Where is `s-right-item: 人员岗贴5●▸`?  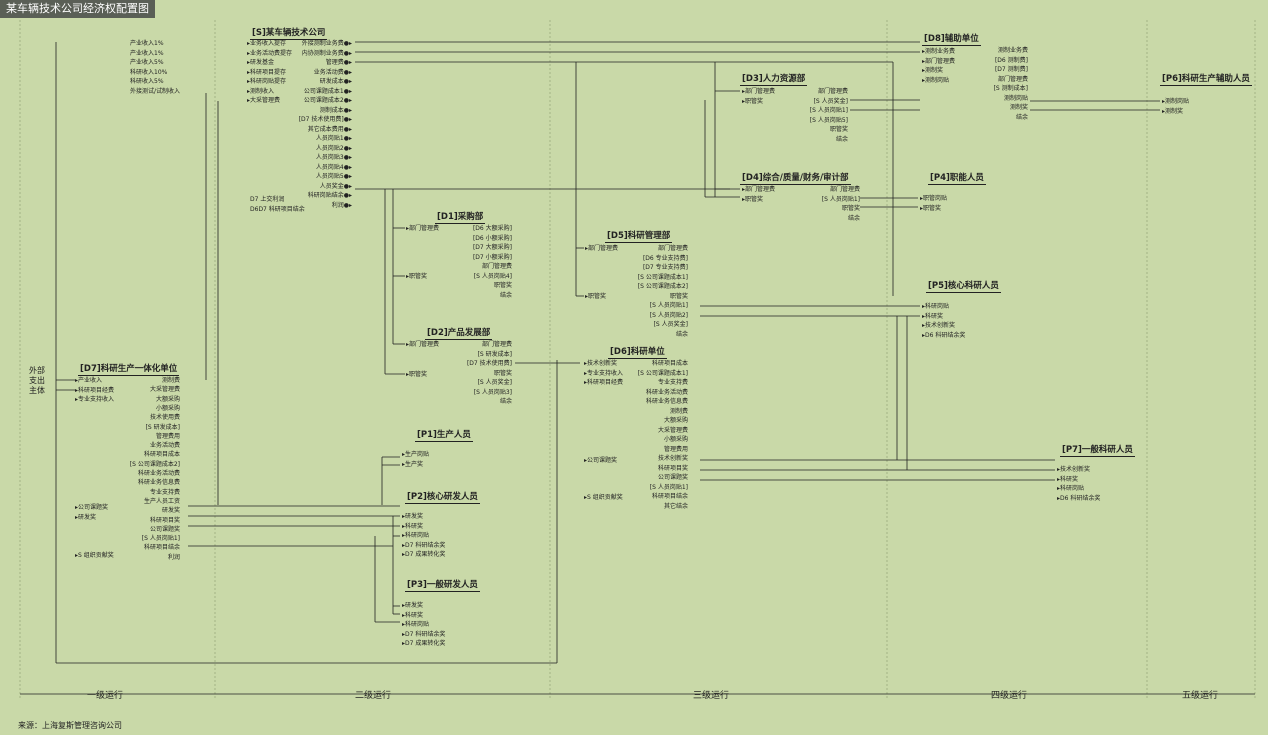 s-right-item: 人员岗贴5●▸ is located at coordinates (333, 176).